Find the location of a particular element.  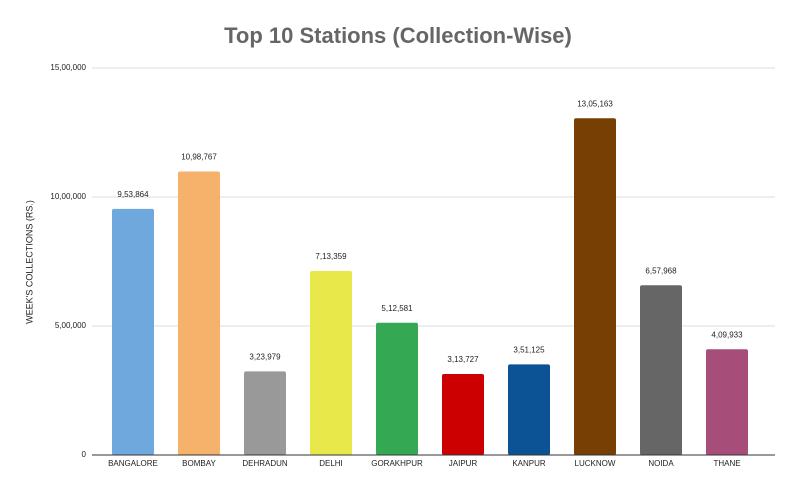

data-label: 7,13,359 is located at coordinates (331, 256).